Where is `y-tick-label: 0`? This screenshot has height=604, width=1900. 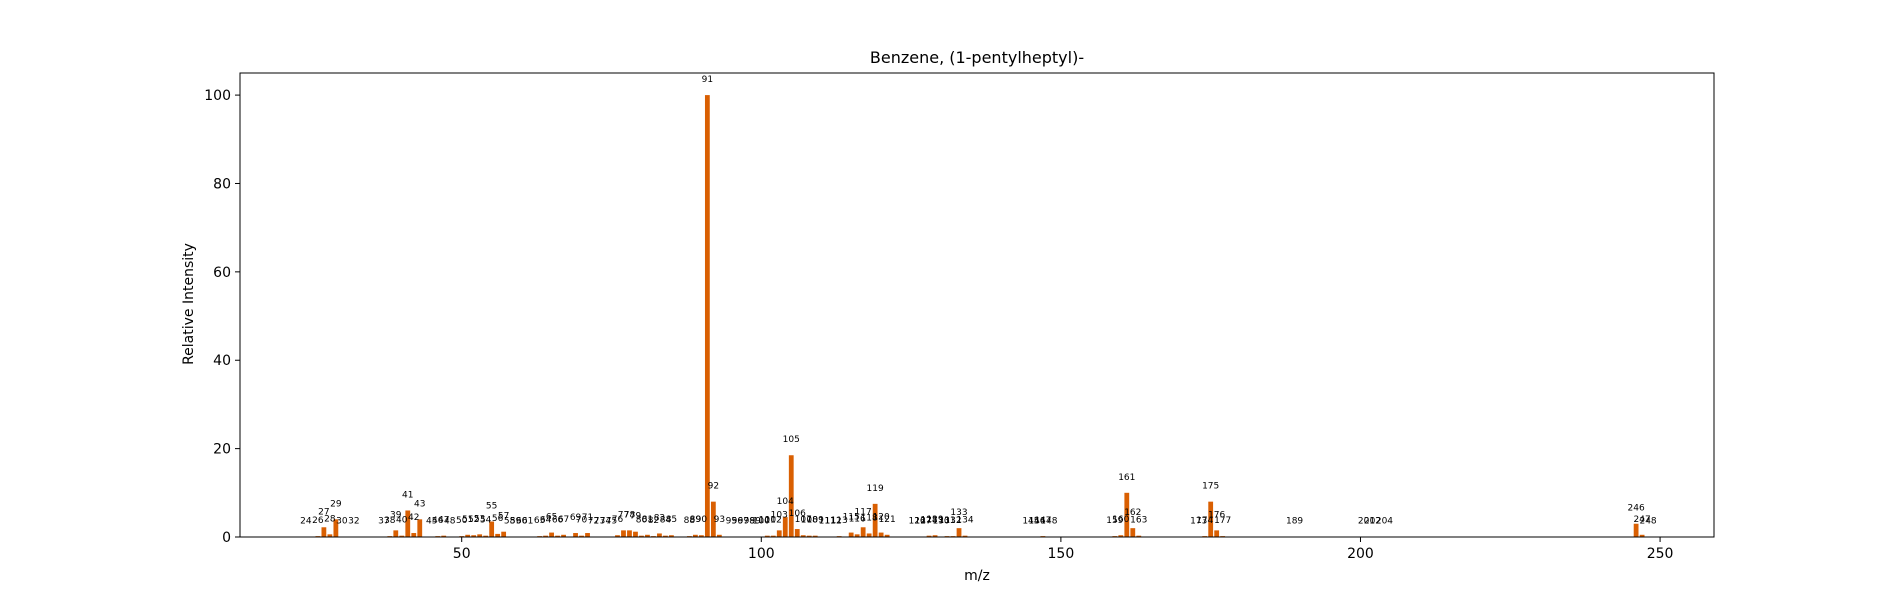 y-tick-label: 0 is located at coordinates (226, 538).